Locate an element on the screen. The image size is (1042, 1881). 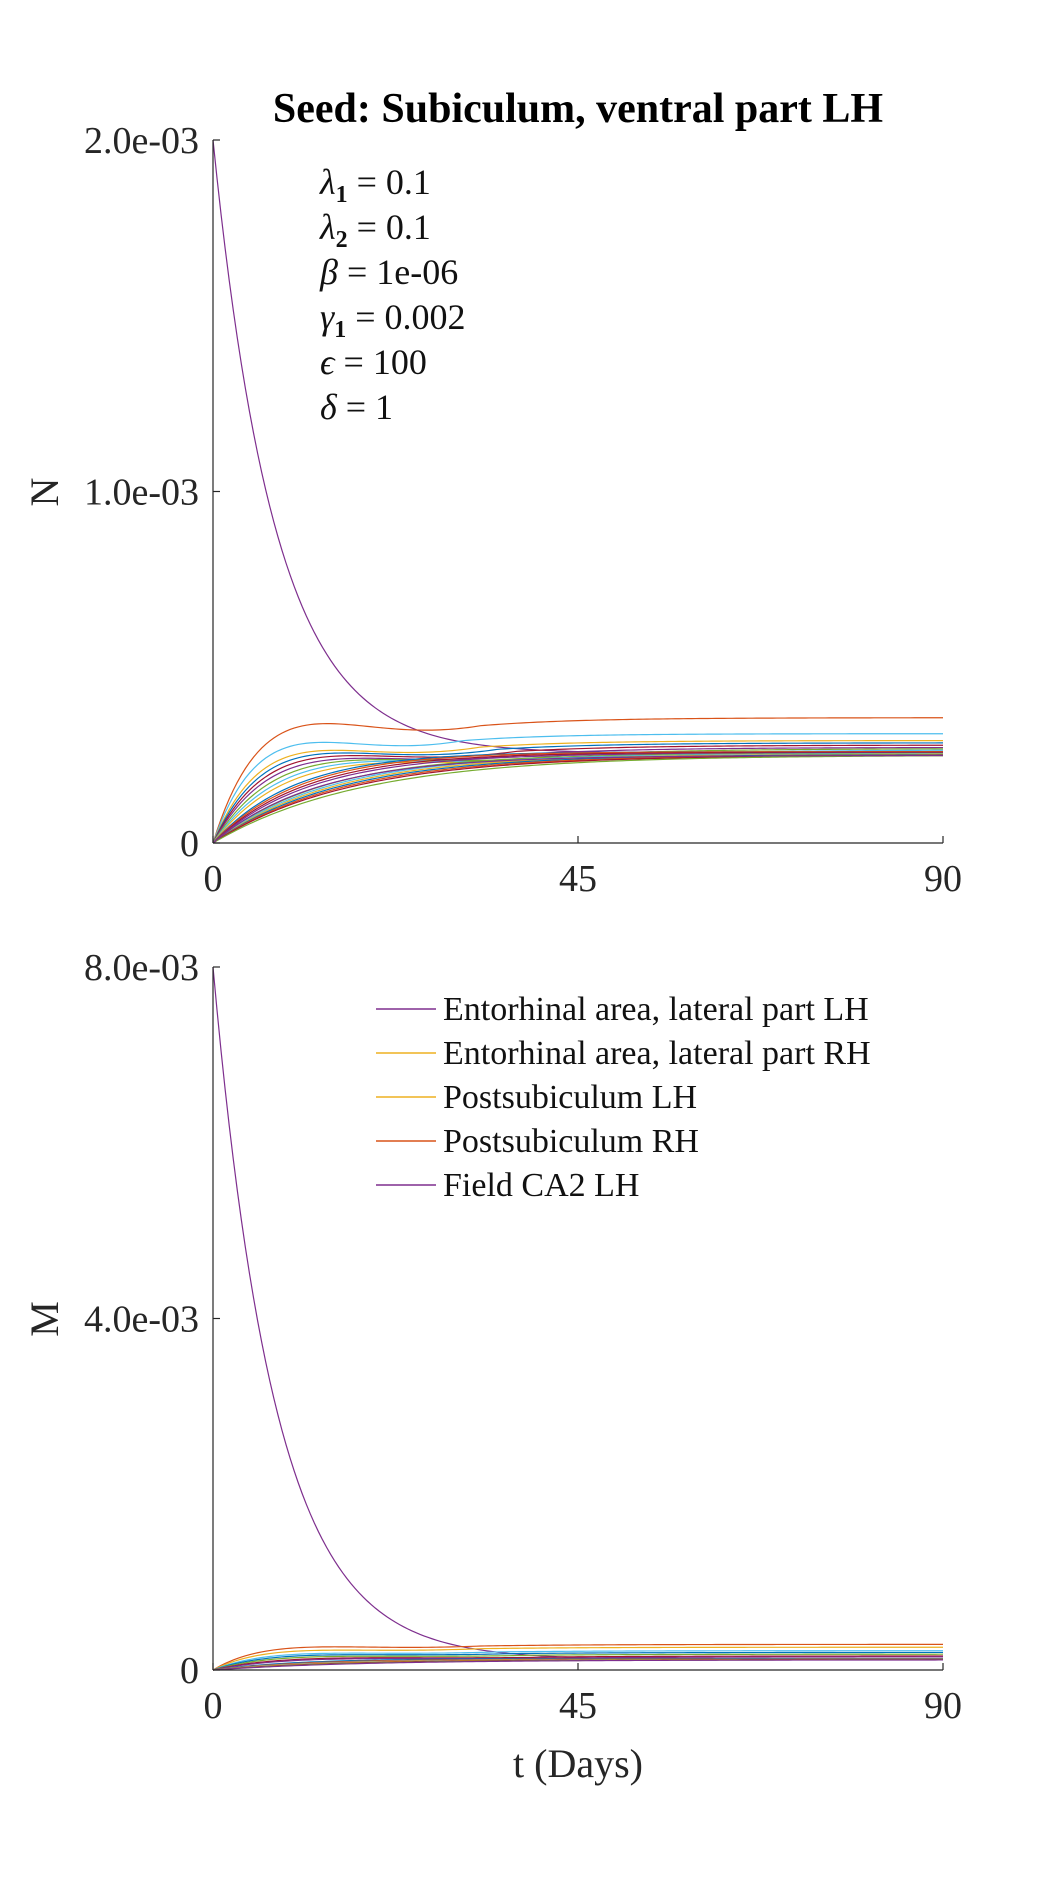
n-x-tick-label-0: 0 is located at coordinates (213, 879).